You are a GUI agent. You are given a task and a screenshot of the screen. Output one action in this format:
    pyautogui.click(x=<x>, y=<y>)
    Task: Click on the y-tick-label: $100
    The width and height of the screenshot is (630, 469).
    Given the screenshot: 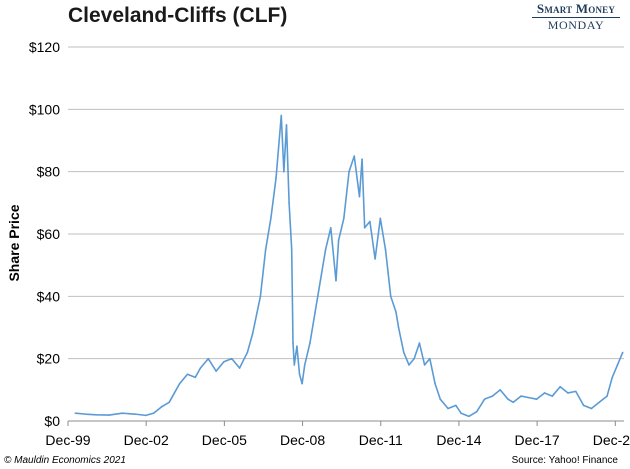 What is the action you would take?
    pyautogui.click(x=44, y=109)
    